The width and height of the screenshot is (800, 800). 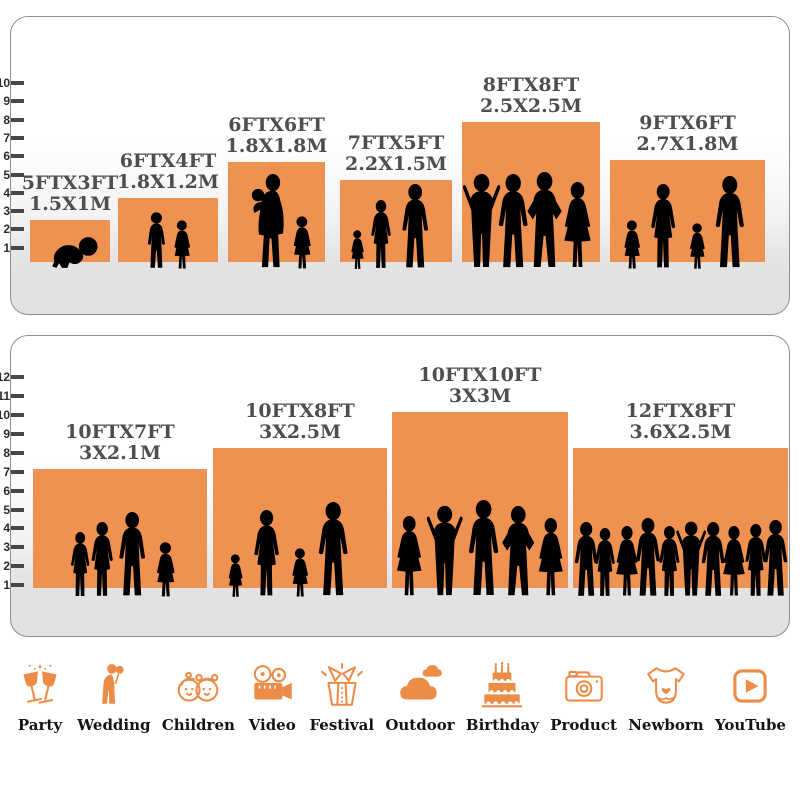 I want to click on backdrop-size-m: 3X2.5M, so click(x=300, y=432).